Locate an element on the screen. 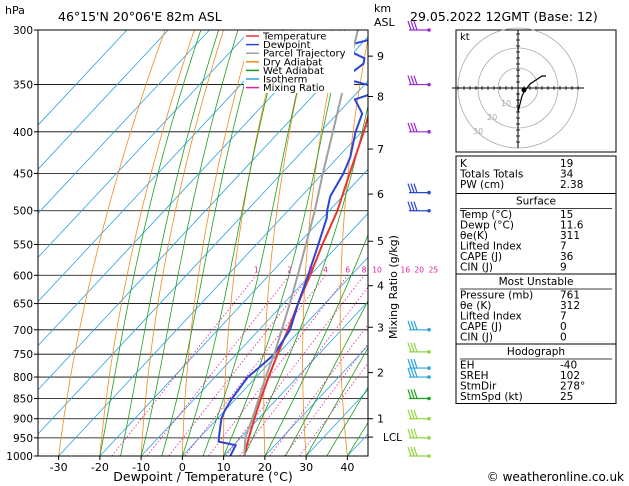 This screenshot has height=486, width=629. temperature-tick-label: -30 is located at coordinates (59, 467).